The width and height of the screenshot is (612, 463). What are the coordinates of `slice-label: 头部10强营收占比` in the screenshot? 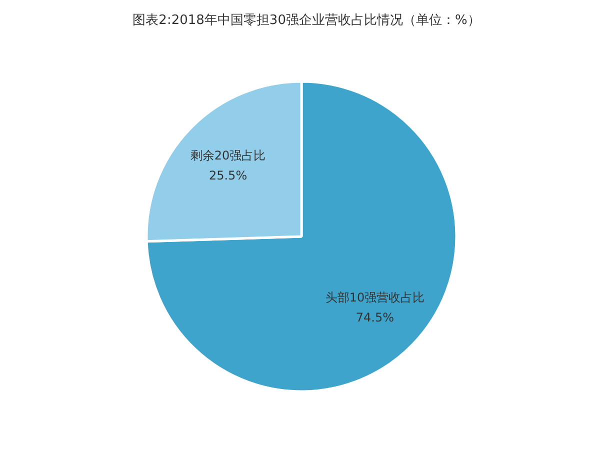 It's located at (375, 297).